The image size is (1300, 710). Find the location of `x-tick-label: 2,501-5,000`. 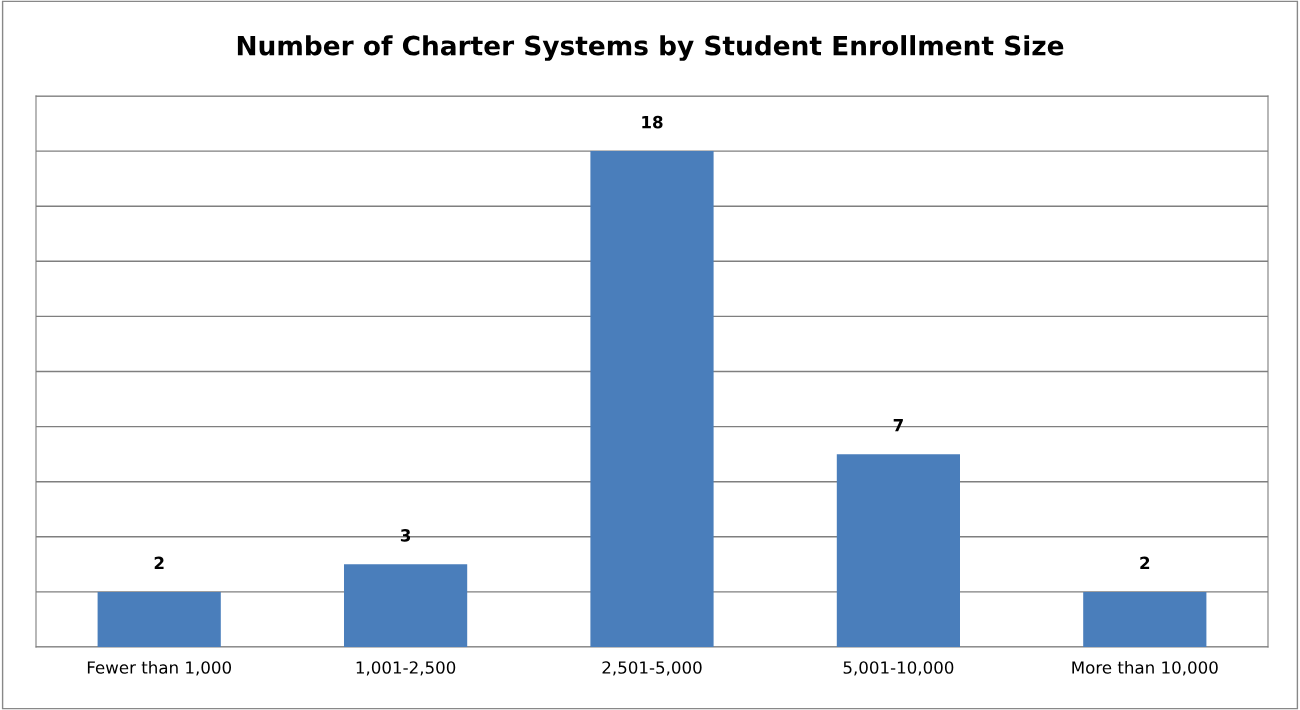

x-tick-label: 2,501-5,000 is located at coordinates (652, 668).